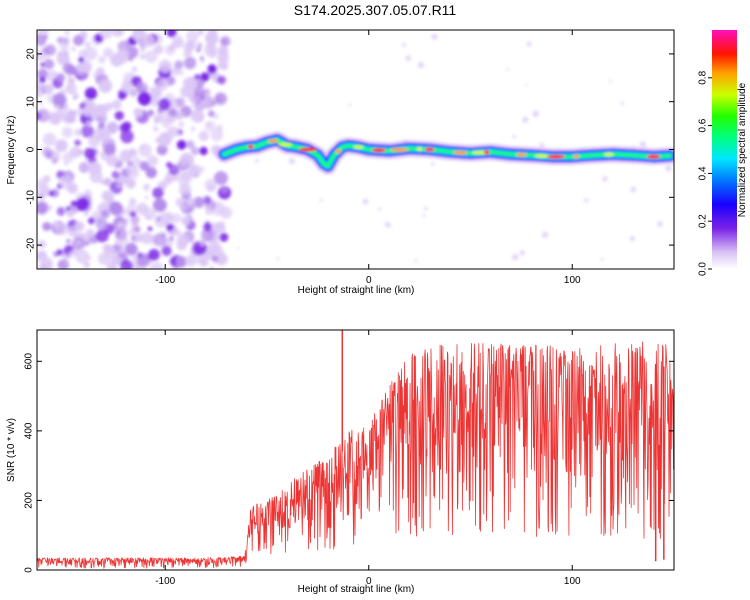  Describe the element at coordinates (703, 77) in the screenshot. I see `colorbar-tick-label: 0.8` at that location.